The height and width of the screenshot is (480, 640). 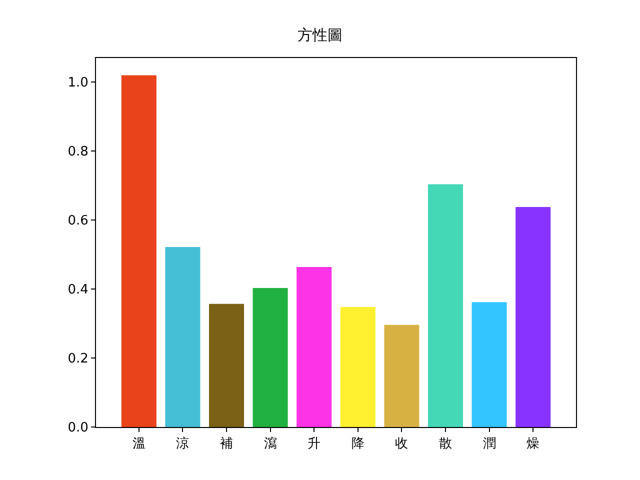 What do you see at coordinates (270, 444) in the screenshot?
I see `x-tick-label: 瀉` at bounding box center [270, 444].